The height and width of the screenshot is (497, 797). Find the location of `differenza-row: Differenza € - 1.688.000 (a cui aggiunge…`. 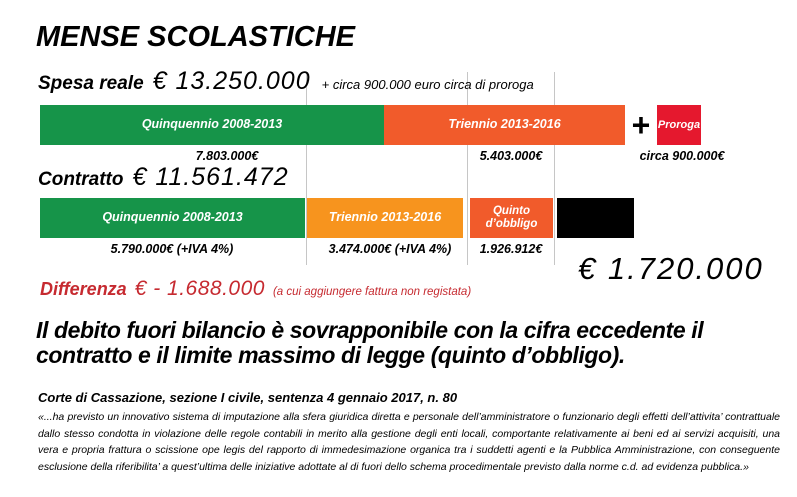

differenza-row: Differenza € - 1.688.000 (a cui aggiunge… is located at coordinates (255, 289).